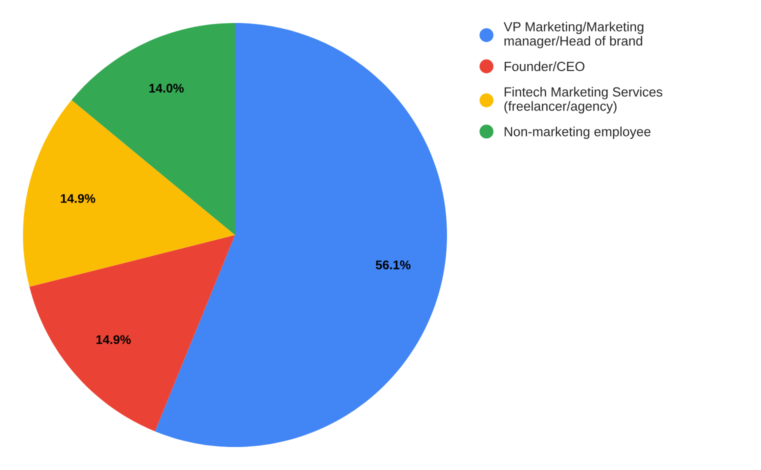 The height and width of the screenshot is (470, 761). What do you see at coordinates (544, 66) in the screenshot?
I see `legend-label: Founder/CEO` at bounding box center [544, 66].